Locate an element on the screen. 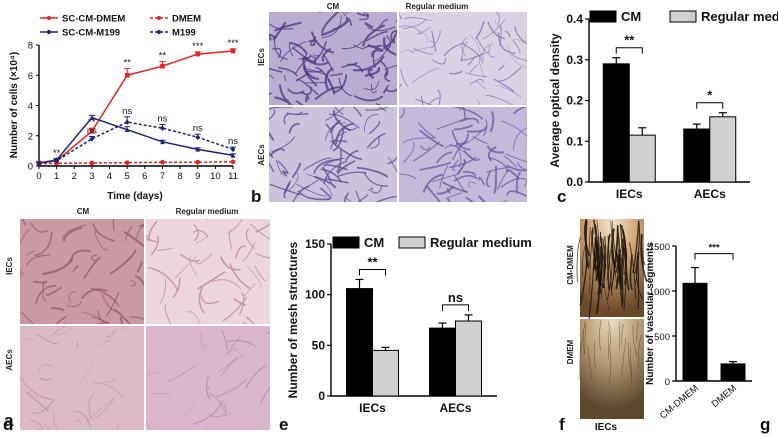  y-tick-label: 0.3 is located at coordinates (574, 60).